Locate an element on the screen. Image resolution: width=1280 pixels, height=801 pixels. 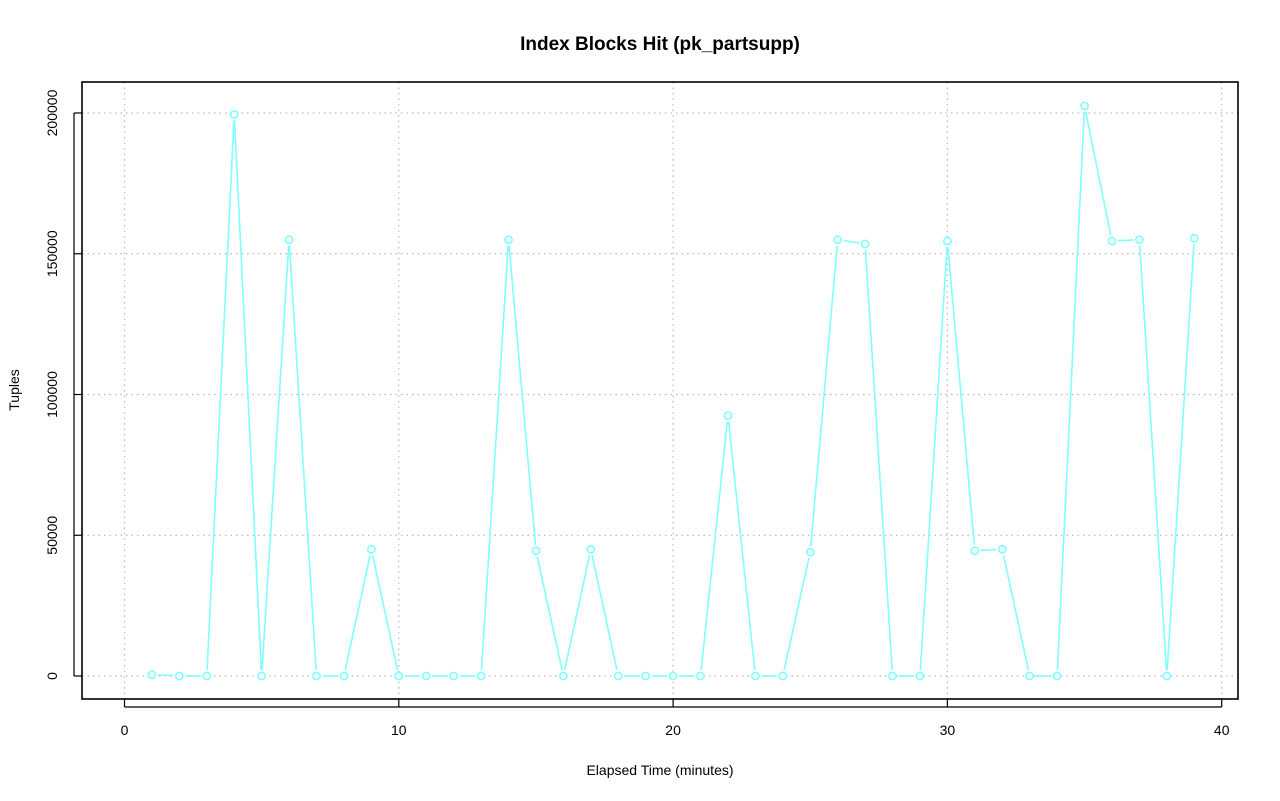
chart-title: Index Blocks Hit (pk_partsupp) is located at coordinates (660, 44).